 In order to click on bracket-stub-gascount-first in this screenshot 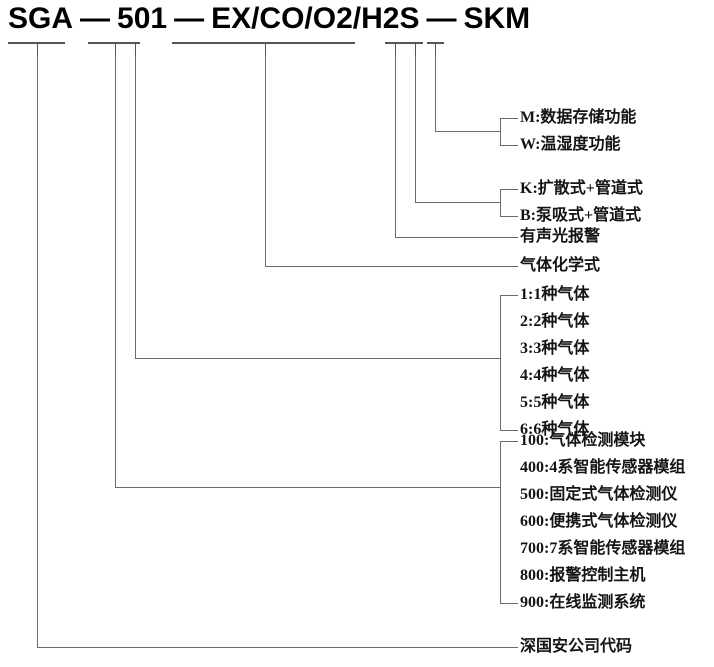, I will do `click(509, 295)`.